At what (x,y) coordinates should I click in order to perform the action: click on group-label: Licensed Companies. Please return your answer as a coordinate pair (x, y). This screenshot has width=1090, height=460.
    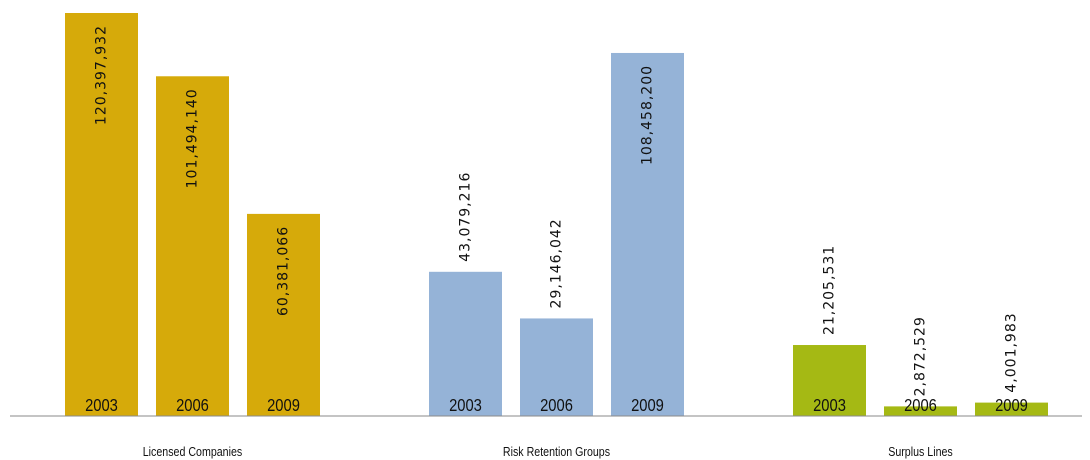
    Looking at the image, I should click on (193, 451).